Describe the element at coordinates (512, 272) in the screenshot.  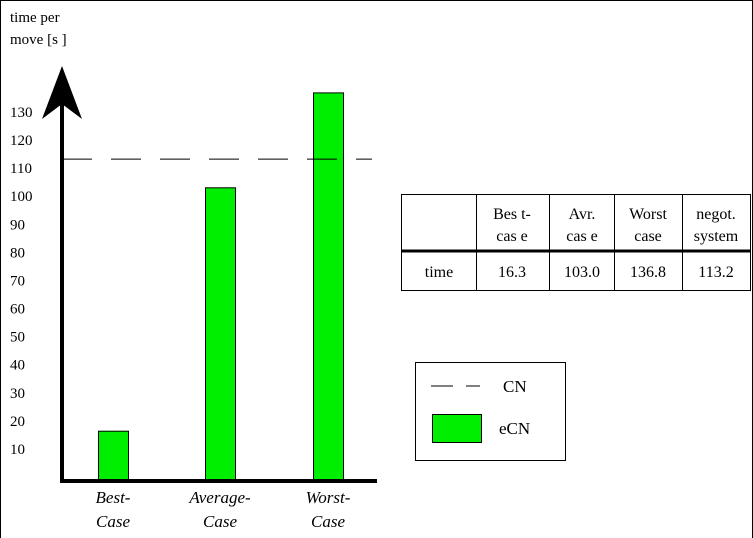
I see `table-cell-best: 16.3` at that location.